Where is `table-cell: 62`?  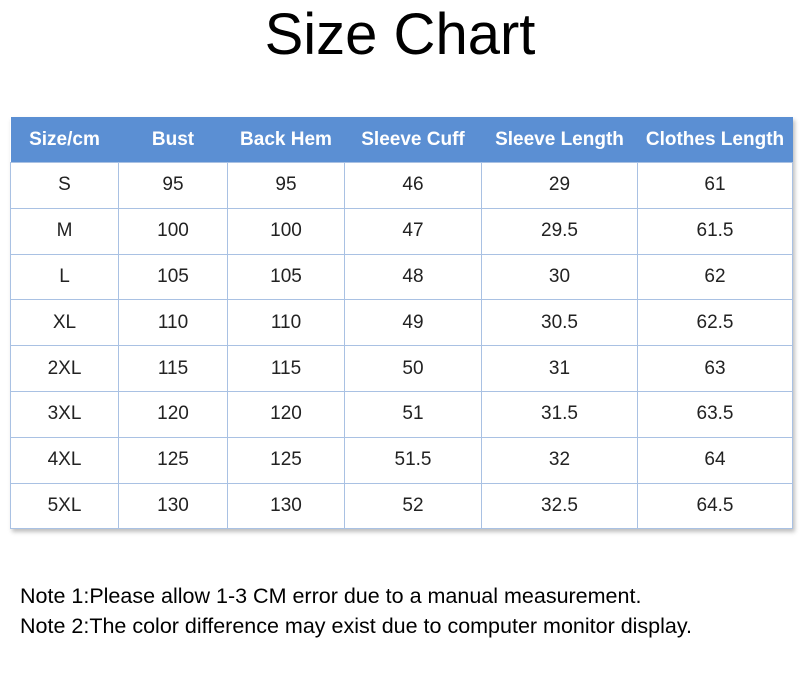 table-cell: 62 is located at coordinates (715, 277).